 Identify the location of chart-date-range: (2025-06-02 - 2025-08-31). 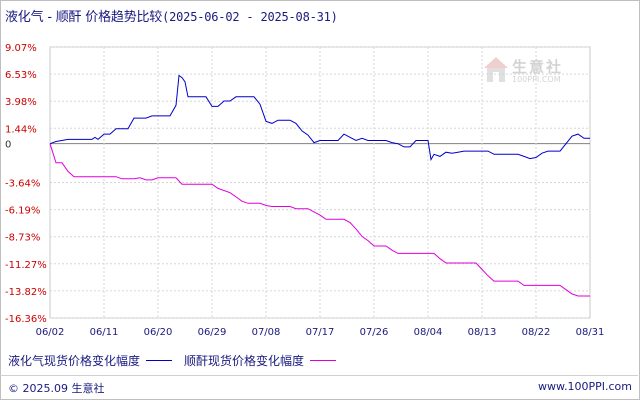
(250, 17).